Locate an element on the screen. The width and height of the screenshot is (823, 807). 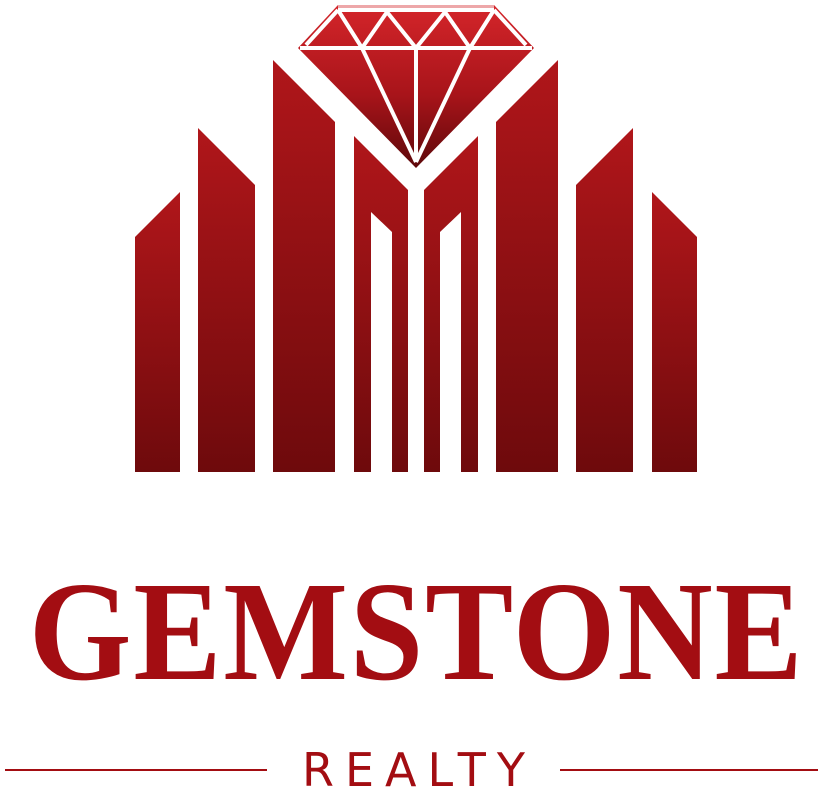
divider-right is located at coordinates (689, 770).